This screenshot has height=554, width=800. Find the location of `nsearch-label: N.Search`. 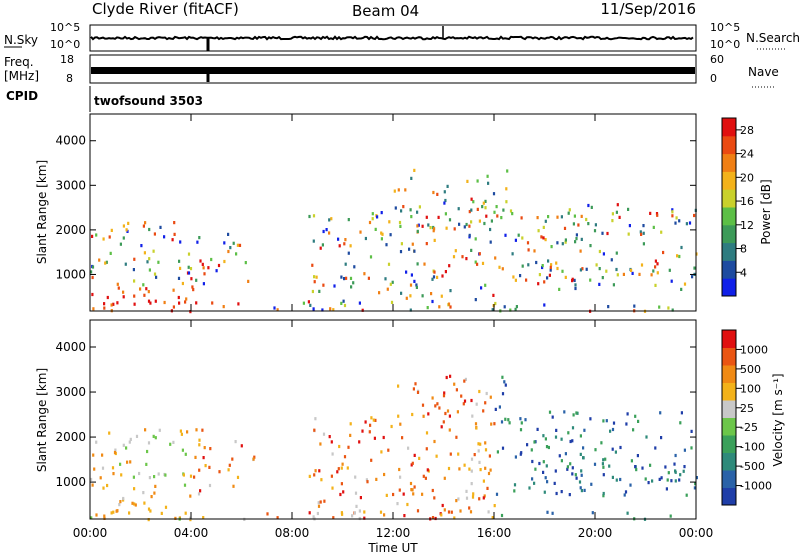

nsearch-label: N.Search is located at coordinates (773, 38).